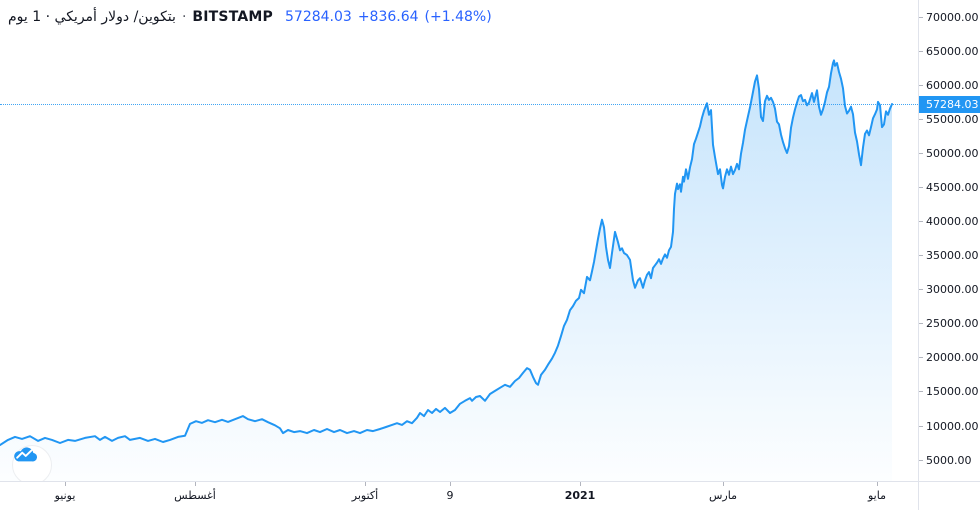 This screenshot has width=980, height=510. Describe the element at coordinates (952, 120) in the screenshot. I see `price-axis-label: 55000.00` at that location.